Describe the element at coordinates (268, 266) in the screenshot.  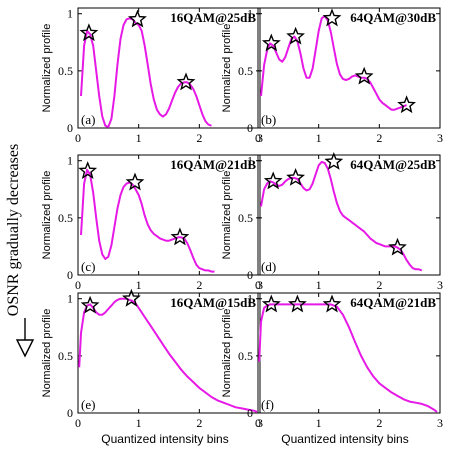
I see `panel-label: (d)` at that location.